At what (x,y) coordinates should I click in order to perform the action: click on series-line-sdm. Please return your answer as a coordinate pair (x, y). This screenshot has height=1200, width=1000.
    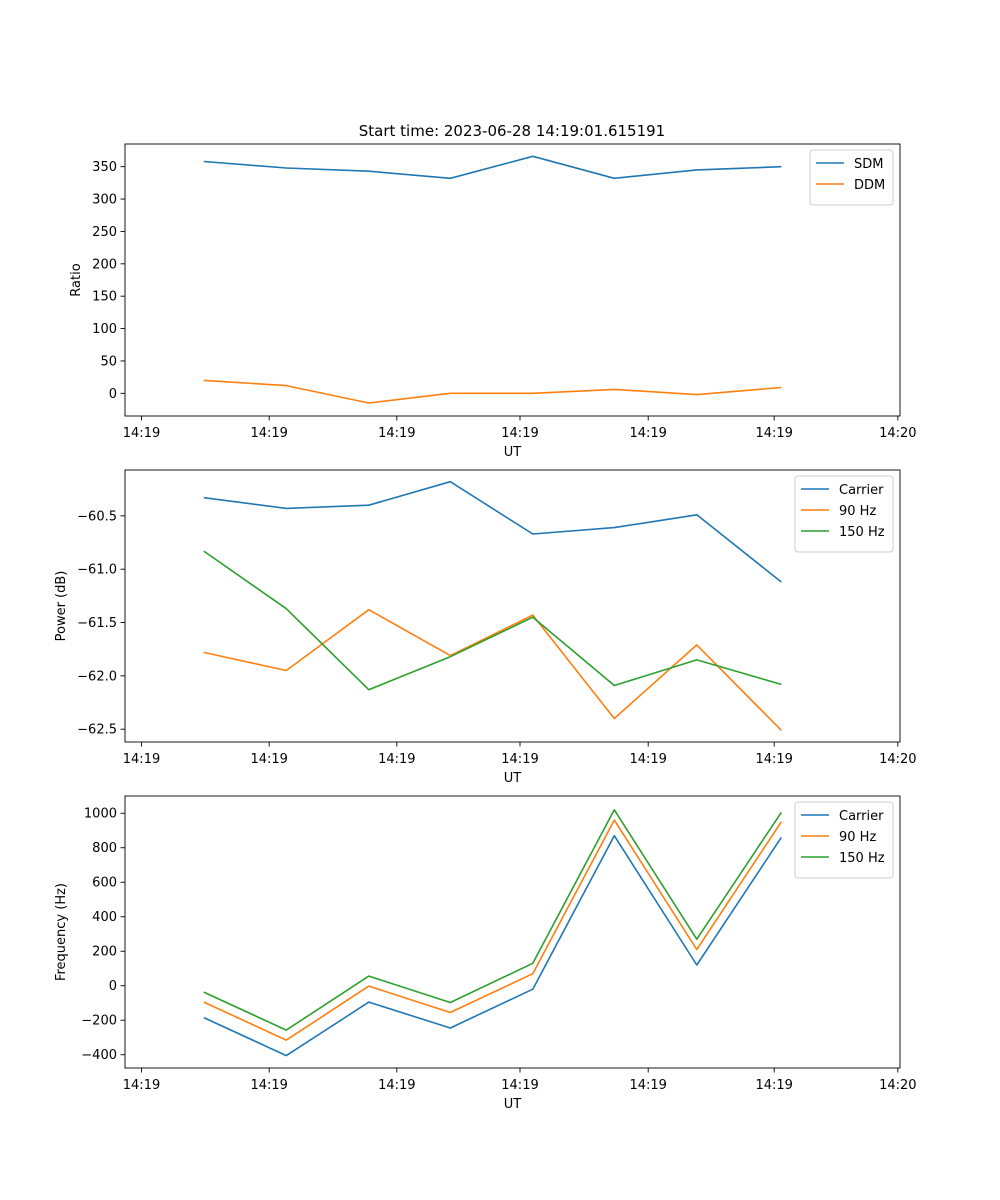
    Looking at the image, I should click on (492, 167).